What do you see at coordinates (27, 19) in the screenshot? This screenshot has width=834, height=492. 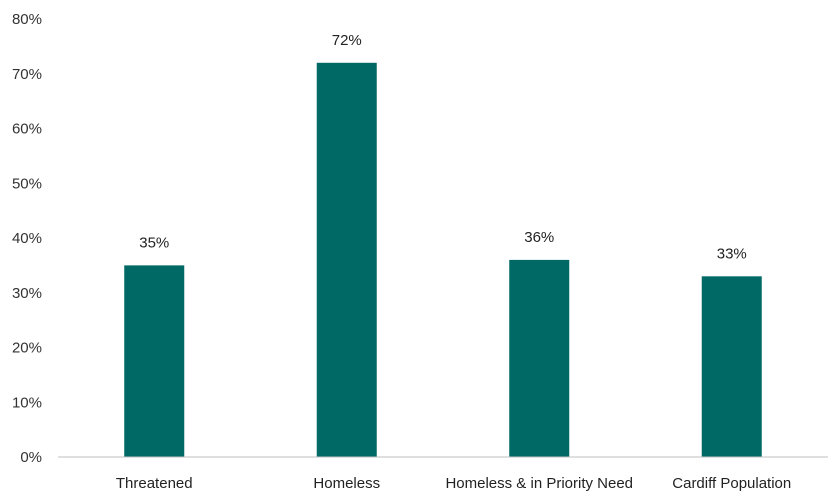 I see `y-tick-label: 80%` at bounding box center [27, 19].